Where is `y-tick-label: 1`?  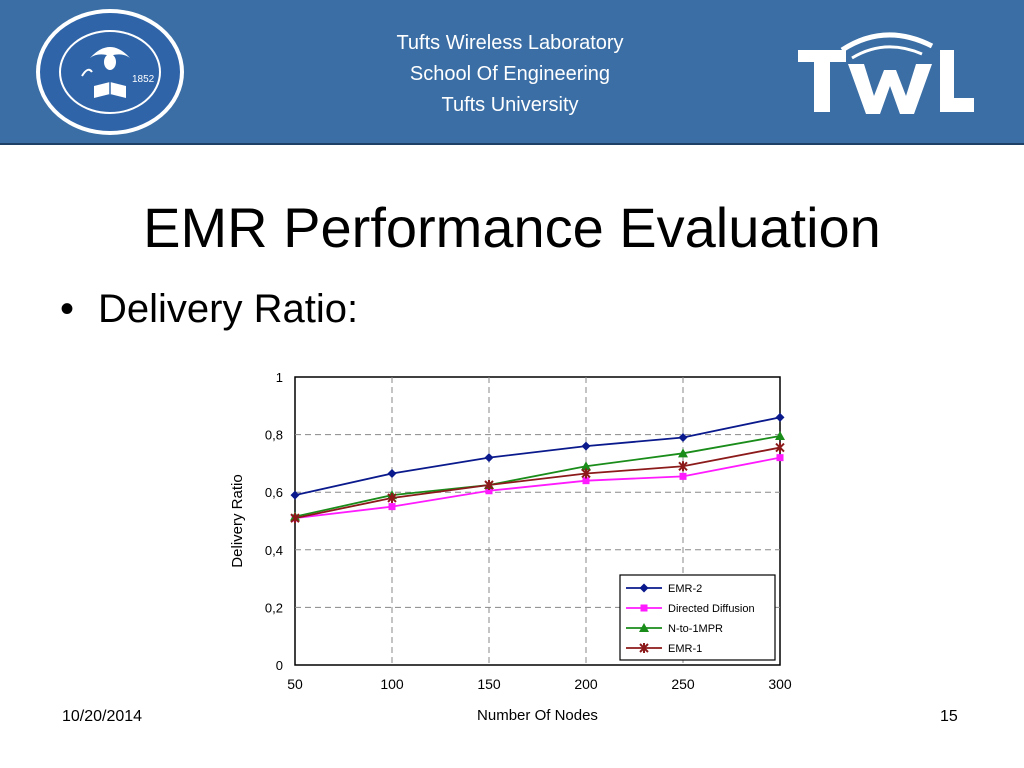
y-tick-label: 1 is located at coordinates (279, 377).